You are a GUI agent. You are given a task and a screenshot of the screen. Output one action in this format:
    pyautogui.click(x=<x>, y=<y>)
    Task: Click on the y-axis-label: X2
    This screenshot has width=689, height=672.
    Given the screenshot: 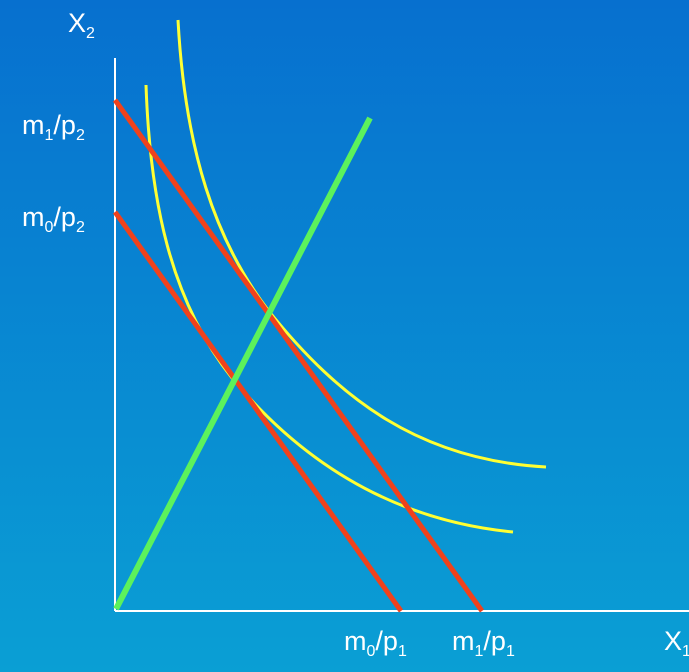 What is the action you would take?
    pyautogui.click(x=81, y=25)
    